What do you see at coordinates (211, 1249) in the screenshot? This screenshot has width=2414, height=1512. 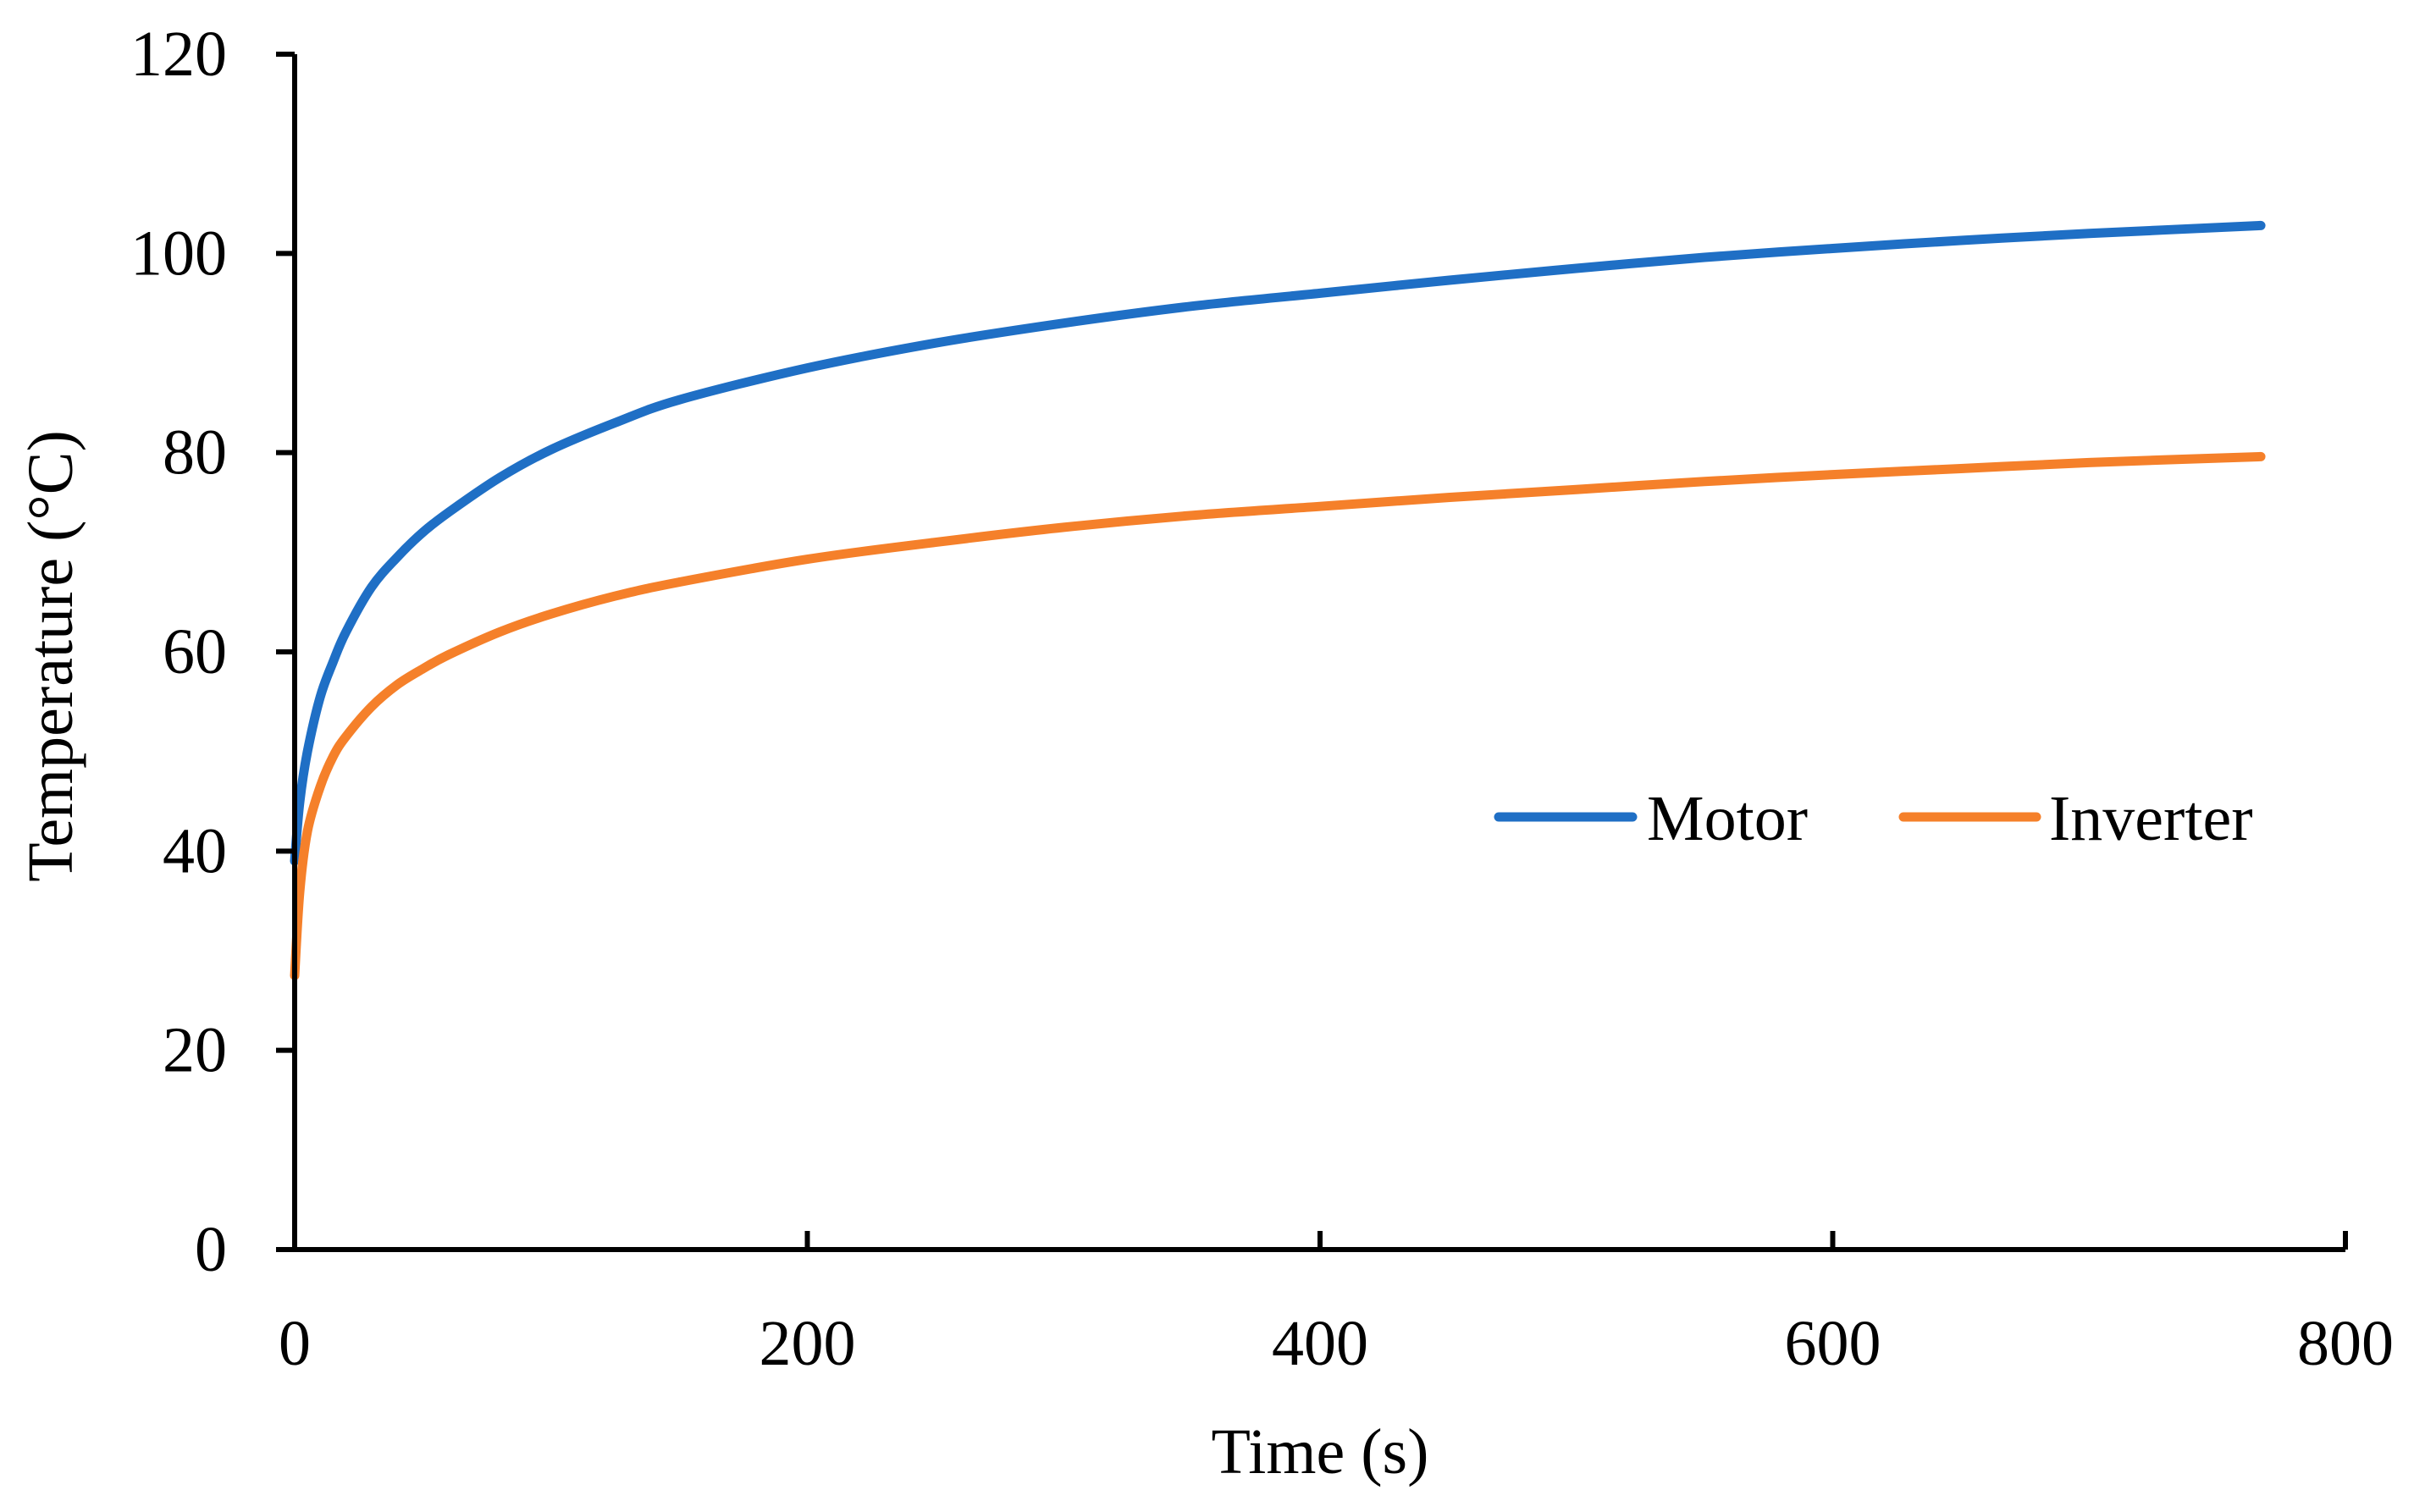 I see `y-tick-label: 0` at bounding box center [211, 1249].